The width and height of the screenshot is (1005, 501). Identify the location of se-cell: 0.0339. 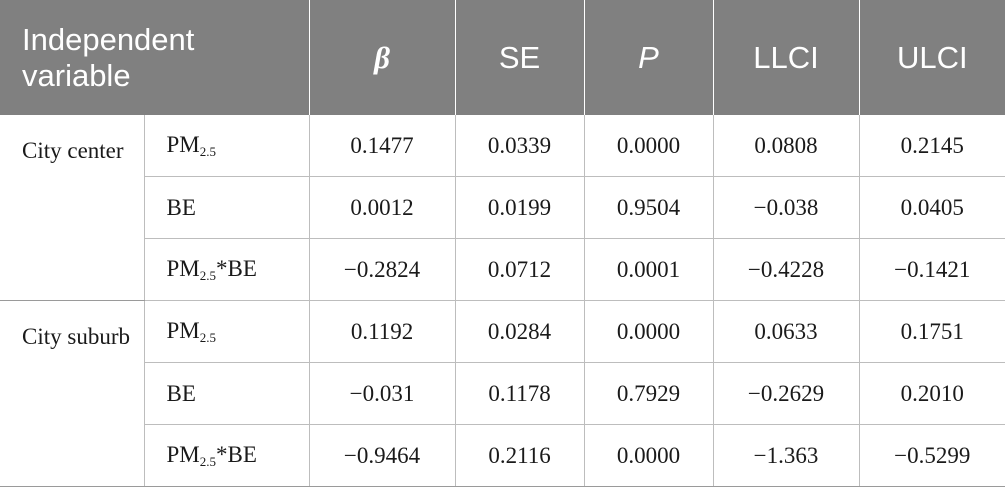
(520, 146).